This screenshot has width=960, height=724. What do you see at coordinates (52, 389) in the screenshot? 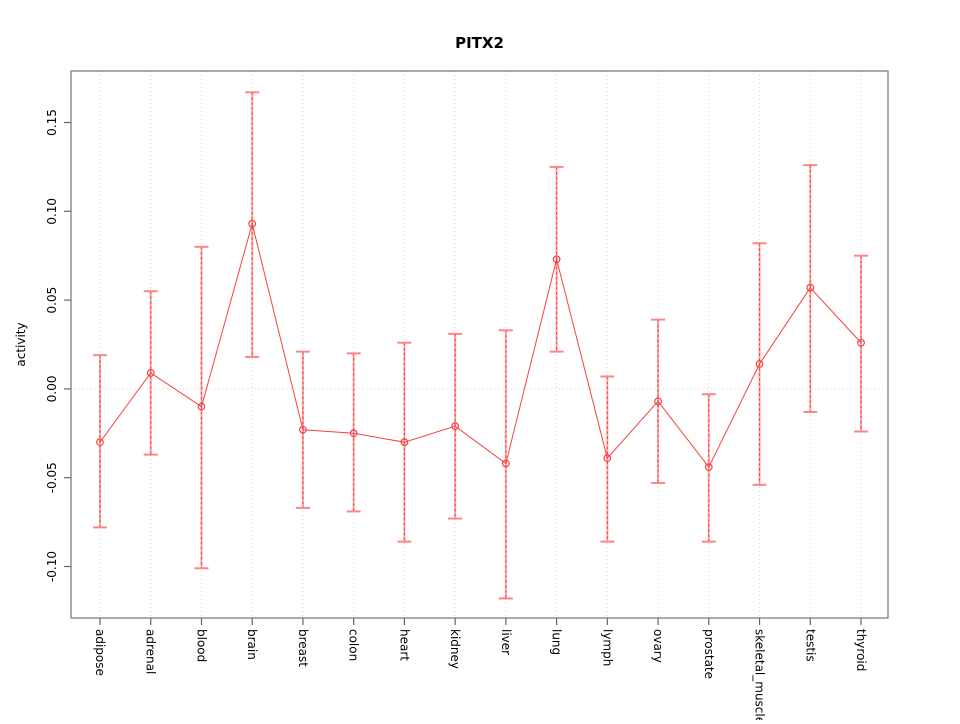
I see `y-tick-label: 0.00` at bounding box center [52, 389].